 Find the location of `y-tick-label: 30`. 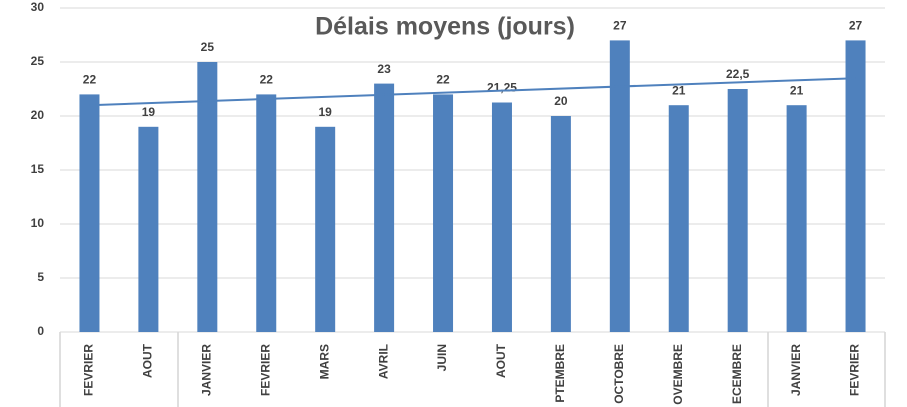

y-tick-label: 30 is located at coordinates (38, 7).